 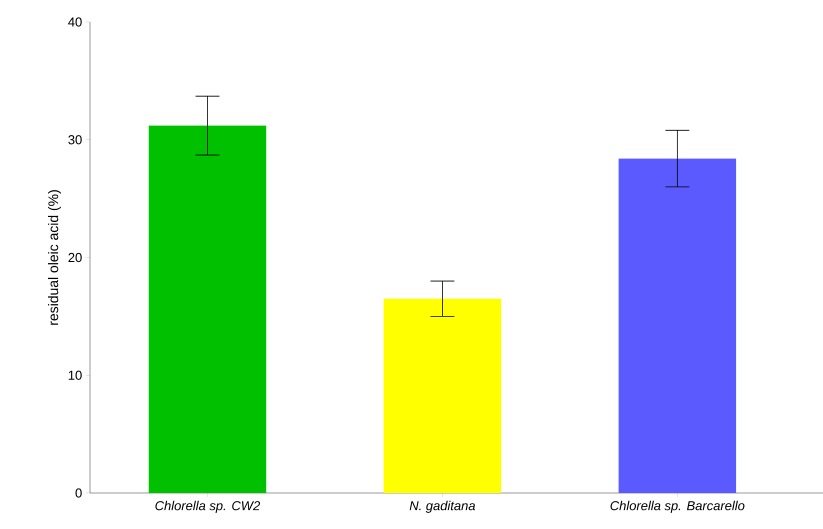 What do you see at coordinates (677, 506) in the screenshot?
I see `x-tick-label: Chlorella sp. Barcarello` at bounding box center [677, 506].